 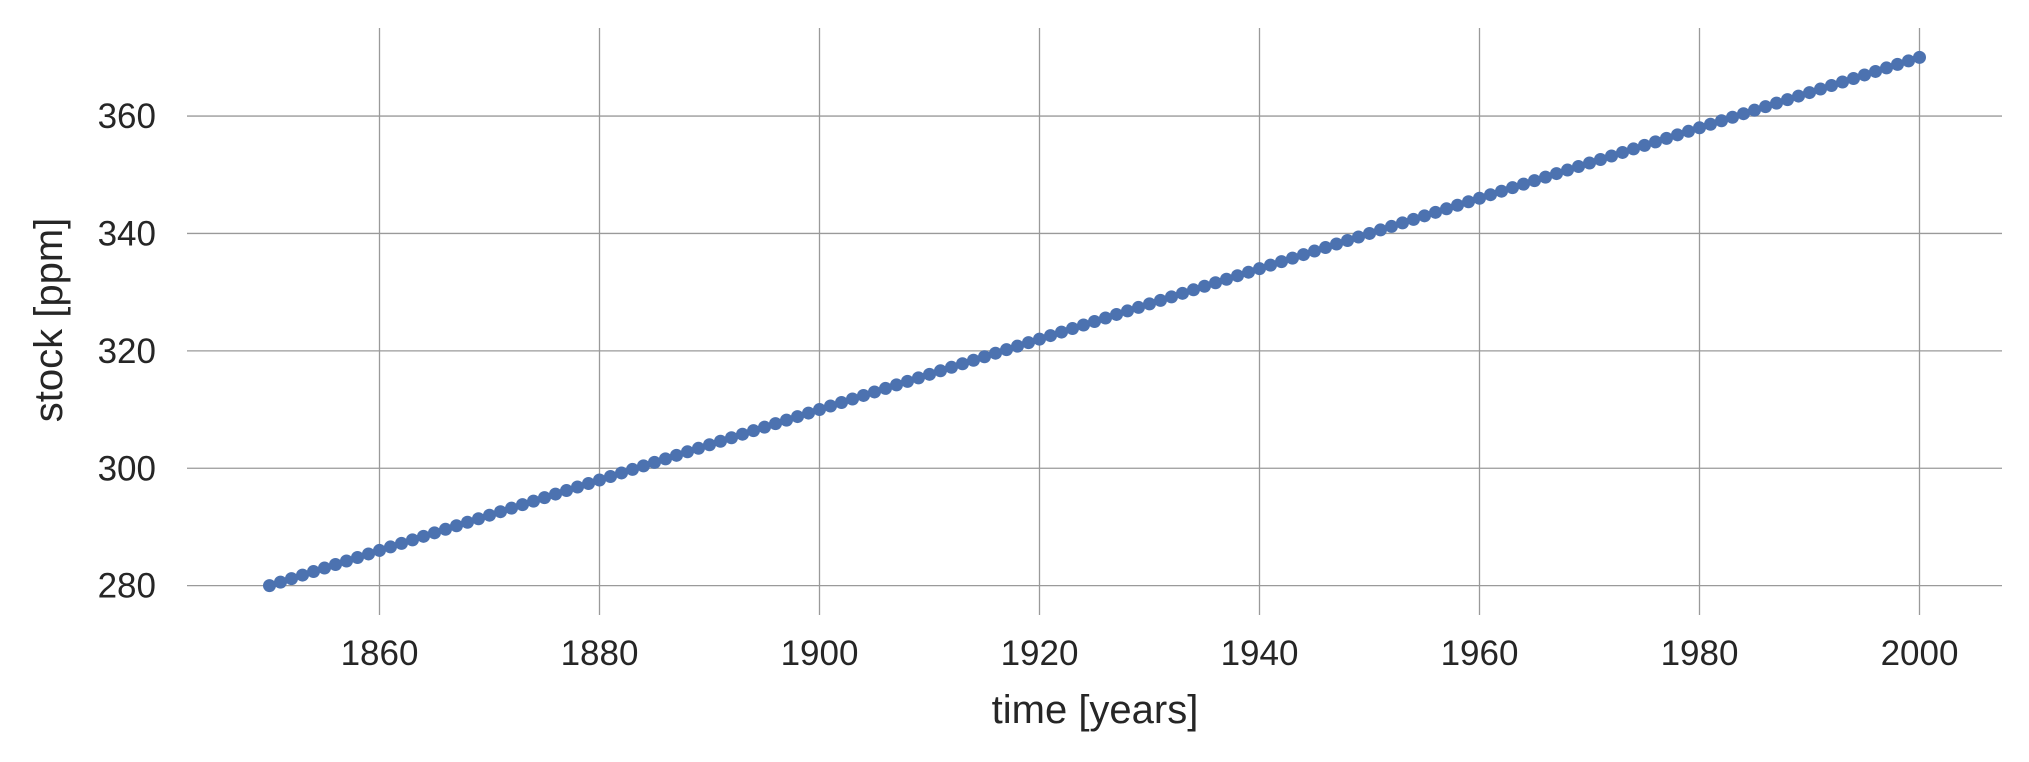 I want to click on x-tick-label: 1960, so click(x=1480, y=653).